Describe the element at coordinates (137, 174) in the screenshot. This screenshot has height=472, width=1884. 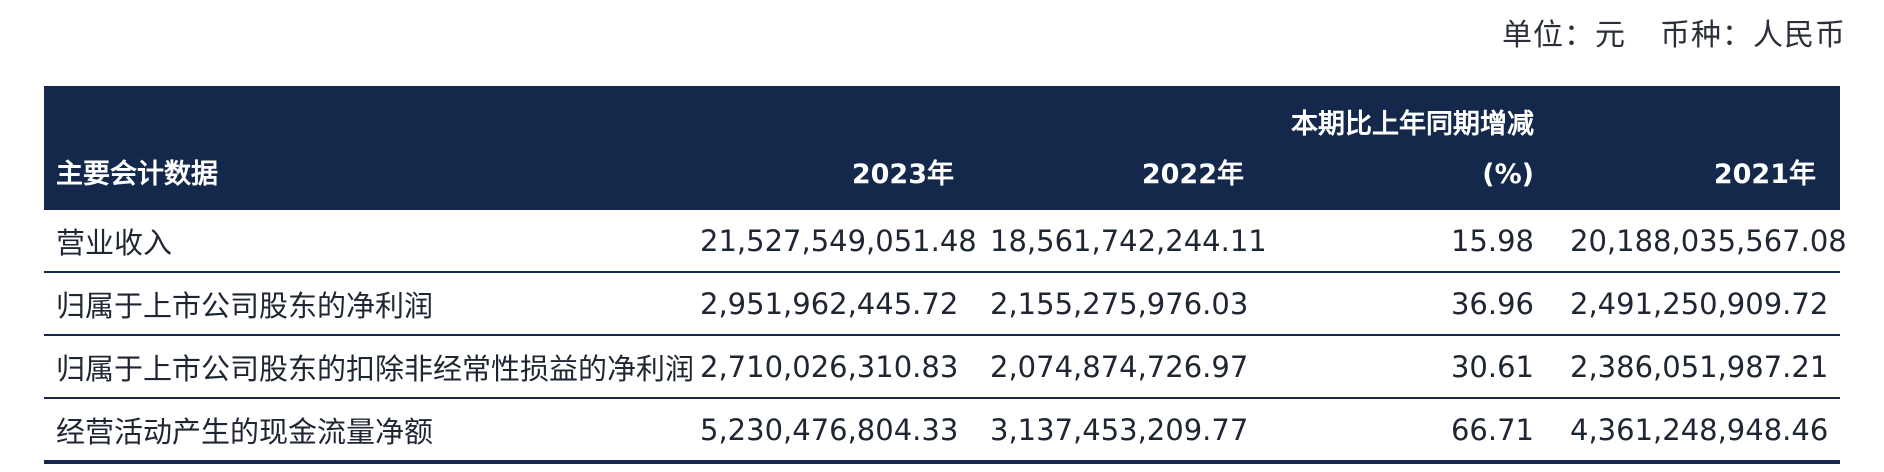
I see `header-main-data: 主要会计数据` at that location.